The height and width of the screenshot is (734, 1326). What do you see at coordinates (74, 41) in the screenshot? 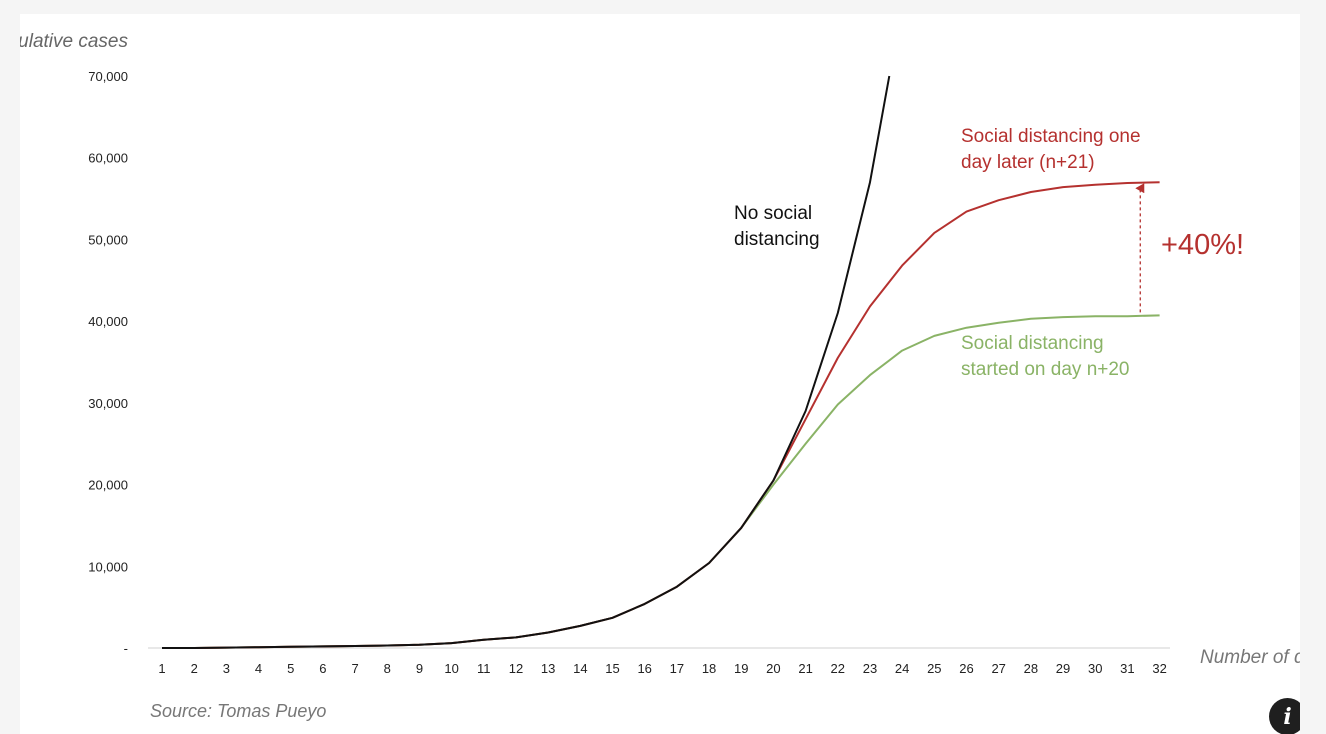
I see `y-axis-label: Cumulative cases` at bounding box center [74, 41].